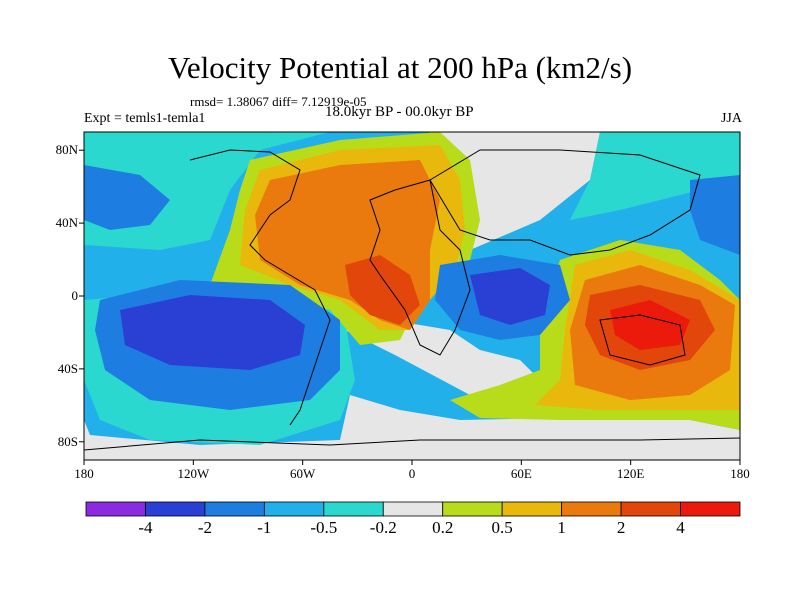 Image resolution: width=800 pixels, height=600 pixels. Describe the element at coordinates (145, 118) in the screenshot. I see `experiment-label: Expt = temls1-temla1` at that location.